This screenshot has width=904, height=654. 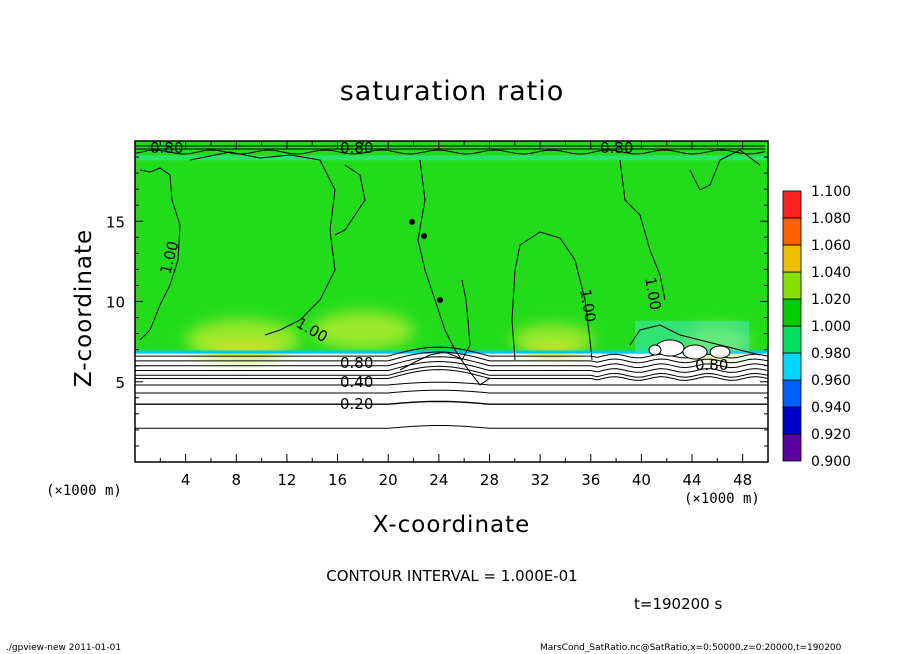 I want to click on contour-label-5: 0.40, so click(x=356, y=382).